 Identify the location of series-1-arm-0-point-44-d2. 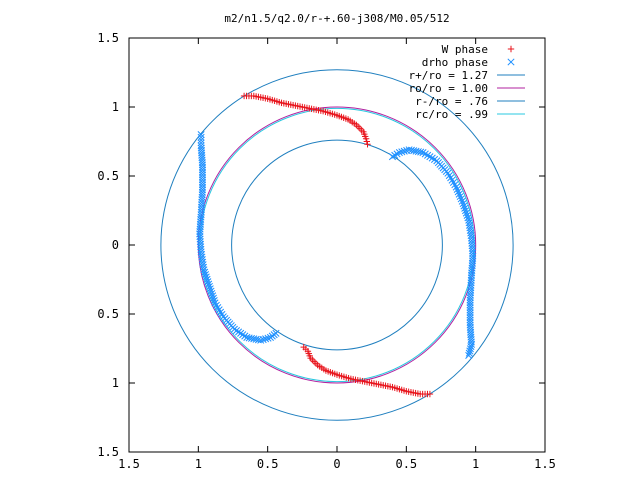
(467, 215).